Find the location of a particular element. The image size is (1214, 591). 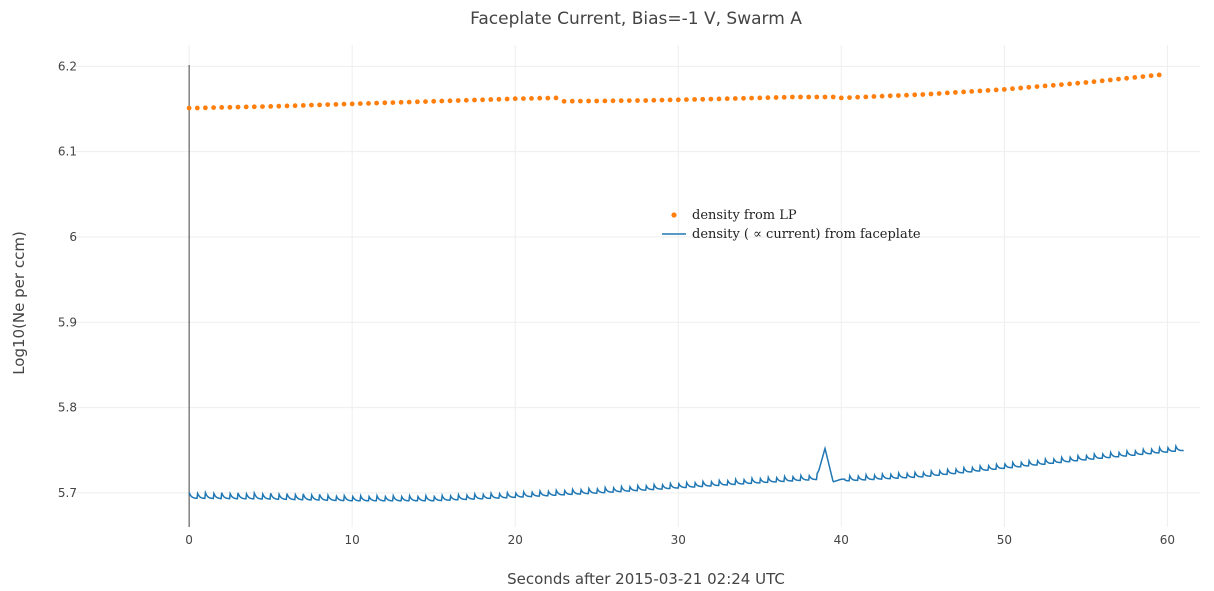

x-tick-label: 10 is located at coordinates (352, 540).